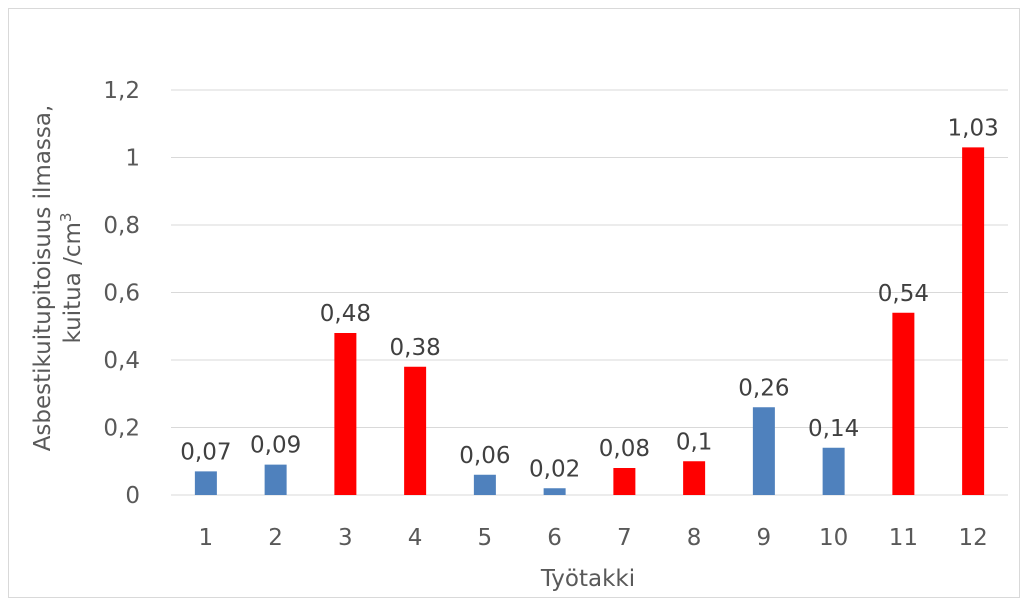 Image resolution: width=1028 pixels, height=598 pixels. What do you see at coordinates (345, 314) in the screenshot?
I see `data-label: 0,48` at bounding box center [345, 314].